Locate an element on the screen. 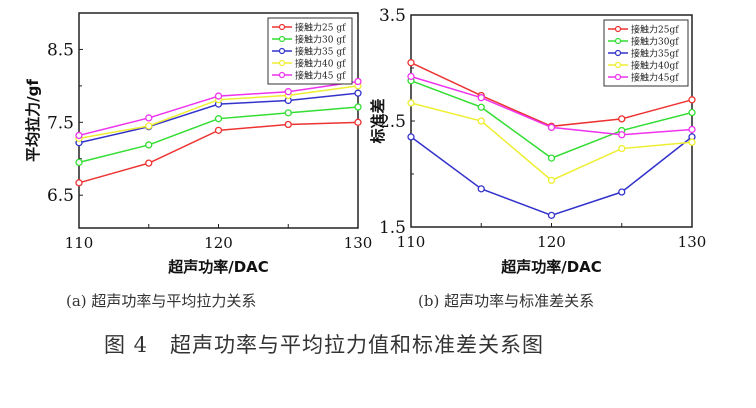 This screenshot has width=756, height=408. figure-title: 图 4 超声功率与平均拉力值和标准差关系图 is located at coordinates (324, 345).